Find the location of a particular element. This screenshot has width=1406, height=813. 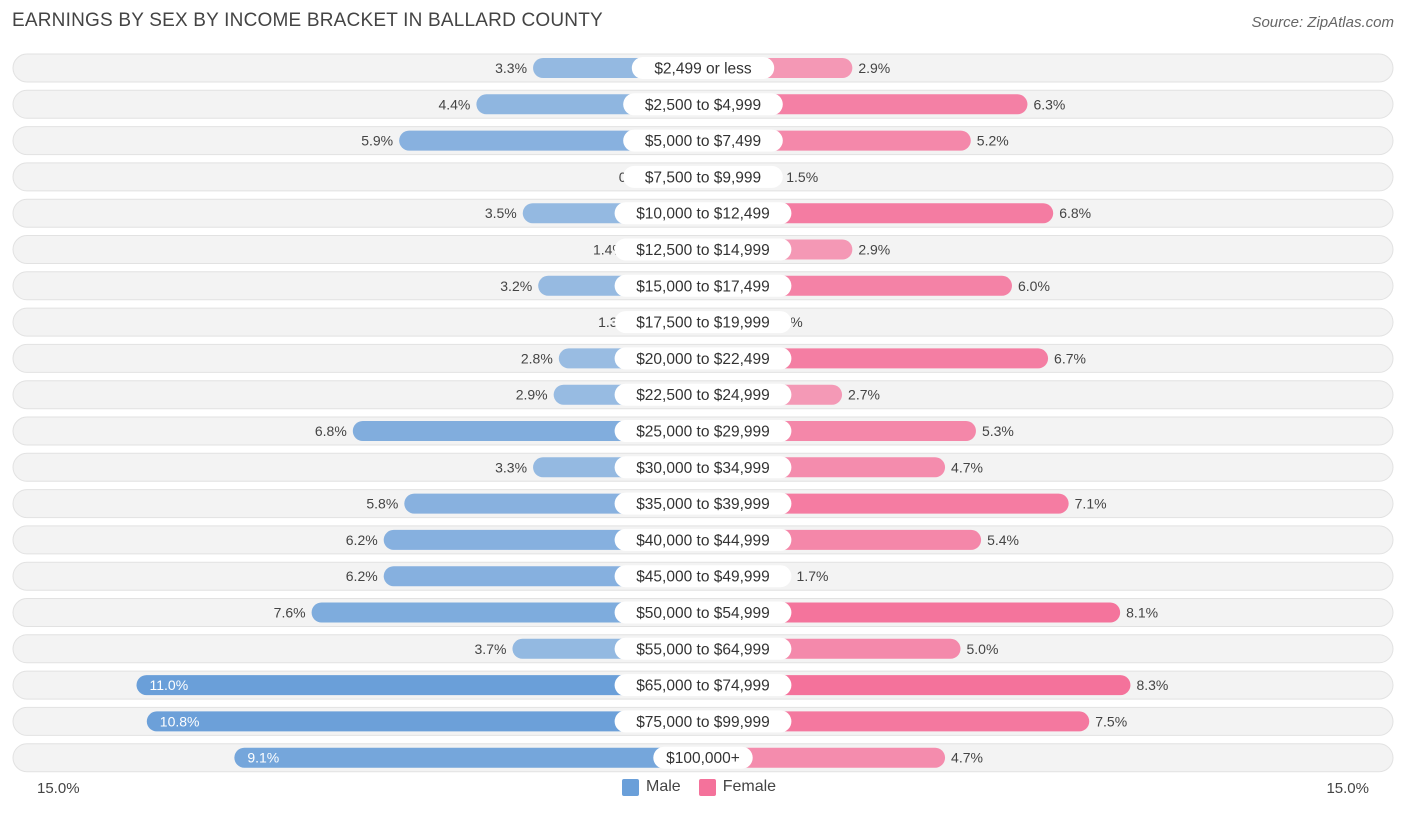

category-label: $40,000 to $44,999 is located at coordinates (703, 540).